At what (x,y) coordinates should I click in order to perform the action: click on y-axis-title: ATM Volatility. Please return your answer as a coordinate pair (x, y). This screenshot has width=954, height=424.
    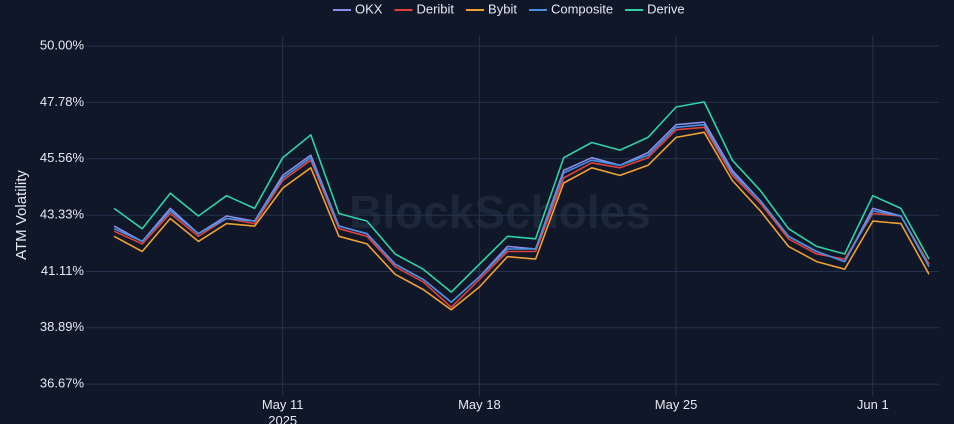
    Looking at the image, I should click on (21, 215).